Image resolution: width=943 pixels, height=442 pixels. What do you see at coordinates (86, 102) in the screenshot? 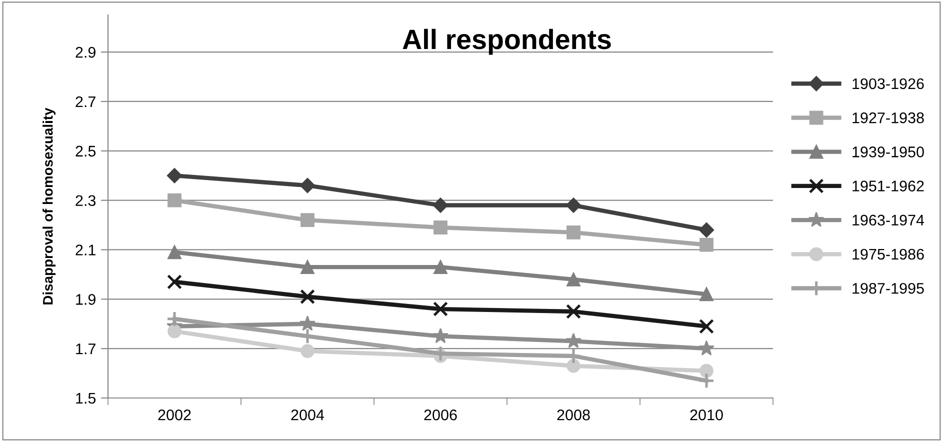
I see `y-tick-label: 2.7` at bounding box center [86, 102].